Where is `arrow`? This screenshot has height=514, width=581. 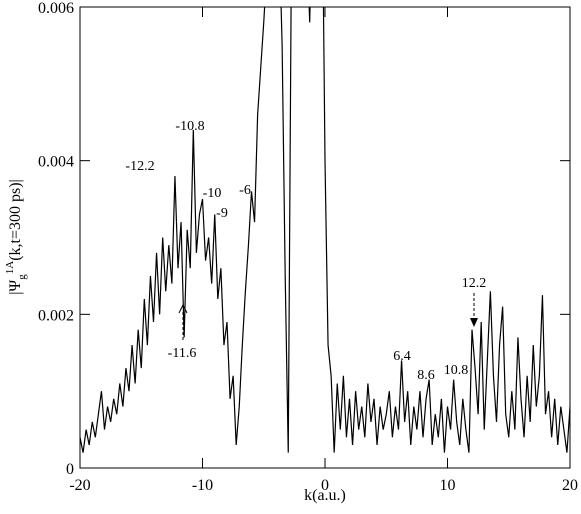 arrow is located at coordinates (328, 316).